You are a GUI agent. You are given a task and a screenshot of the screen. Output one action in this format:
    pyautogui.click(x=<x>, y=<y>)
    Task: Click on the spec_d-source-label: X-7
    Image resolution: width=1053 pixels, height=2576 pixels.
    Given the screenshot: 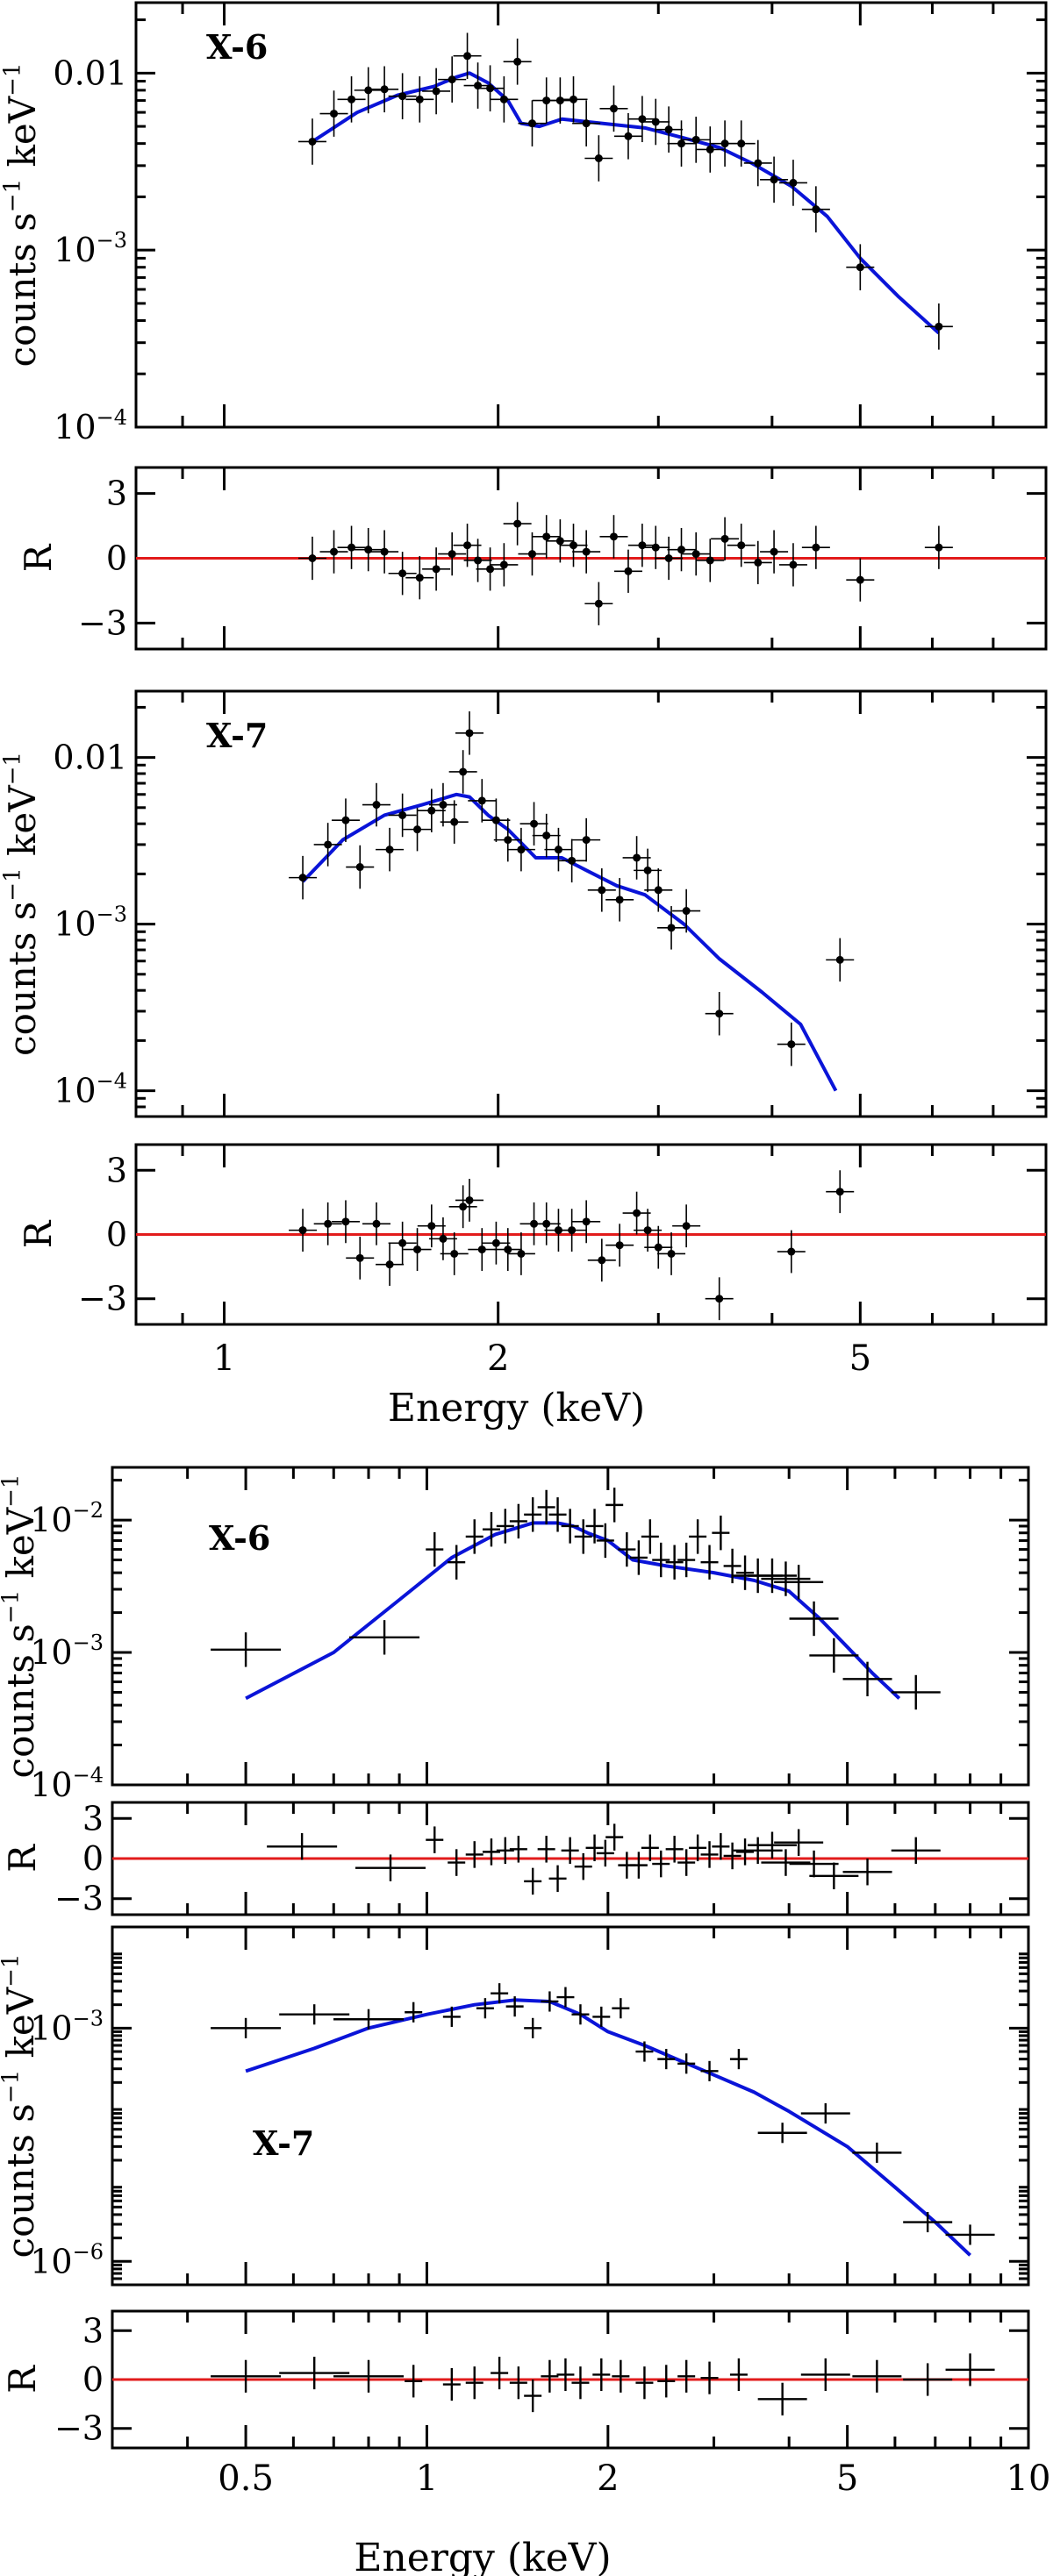 What is the action you would take?
    pyautogui.click(x=283, y=2143)
    